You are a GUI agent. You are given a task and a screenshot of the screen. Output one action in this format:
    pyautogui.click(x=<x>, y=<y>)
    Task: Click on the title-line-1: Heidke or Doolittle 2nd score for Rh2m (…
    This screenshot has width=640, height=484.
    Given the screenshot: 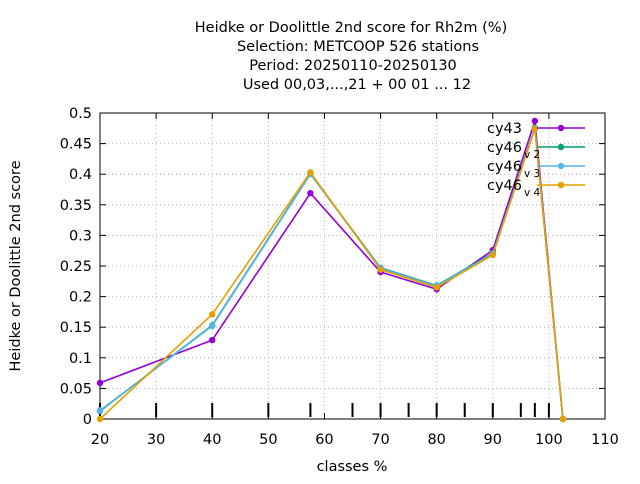 What is the action you would take?
    pyautogui.click(x=351, y=28)
    